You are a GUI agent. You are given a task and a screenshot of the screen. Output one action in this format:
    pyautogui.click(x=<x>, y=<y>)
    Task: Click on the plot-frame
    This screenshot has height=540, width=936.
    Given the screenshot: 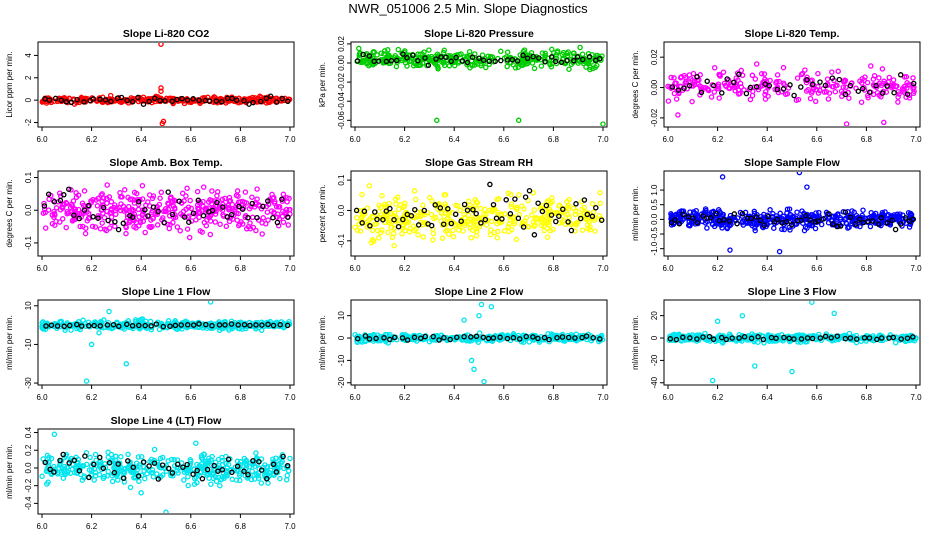 What is the action you would take?
    pyautogui.click(x=166, y=213)
    